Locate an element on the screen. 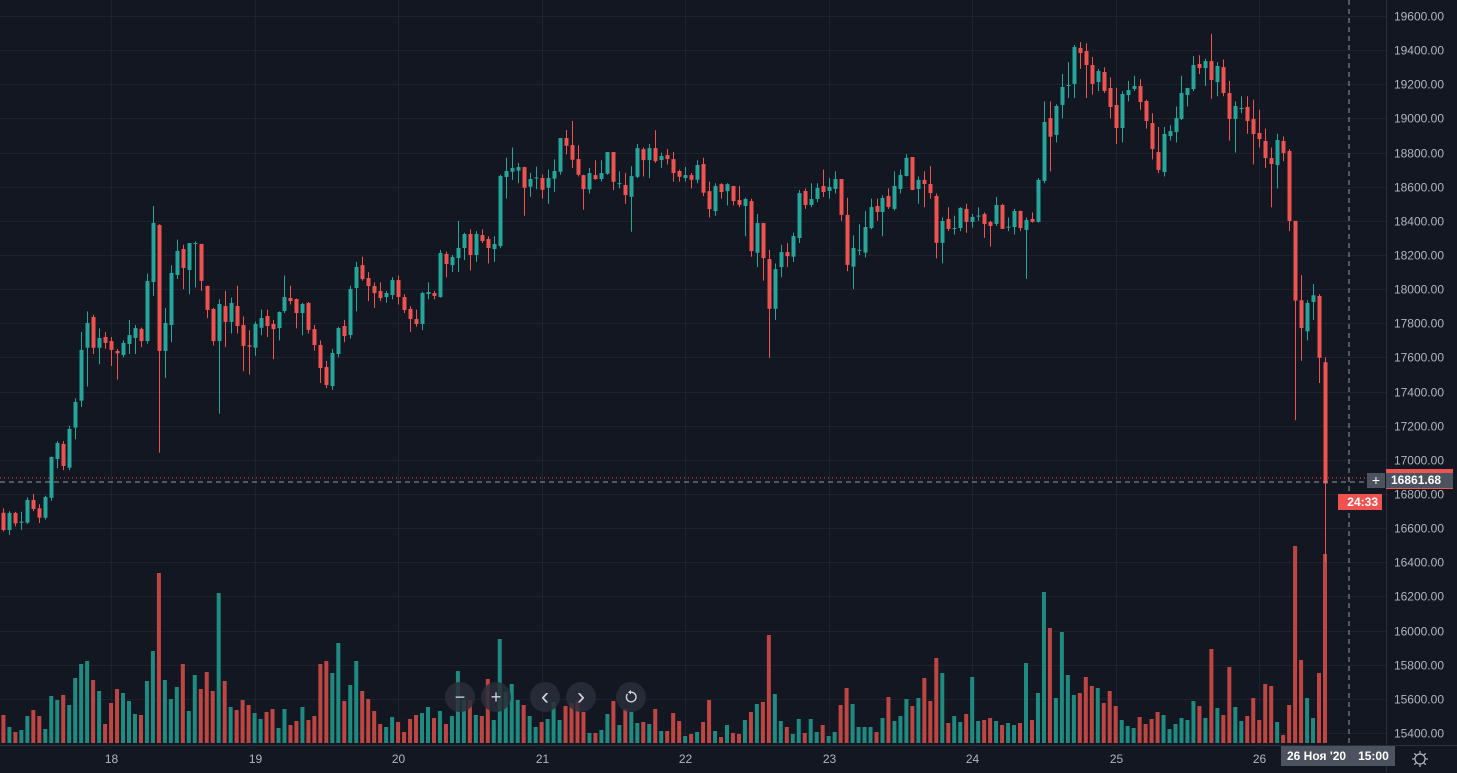 This screenshot has width=1457, height=773. price-tick-label: 17000.00 is located at coordinates (1419, 461).